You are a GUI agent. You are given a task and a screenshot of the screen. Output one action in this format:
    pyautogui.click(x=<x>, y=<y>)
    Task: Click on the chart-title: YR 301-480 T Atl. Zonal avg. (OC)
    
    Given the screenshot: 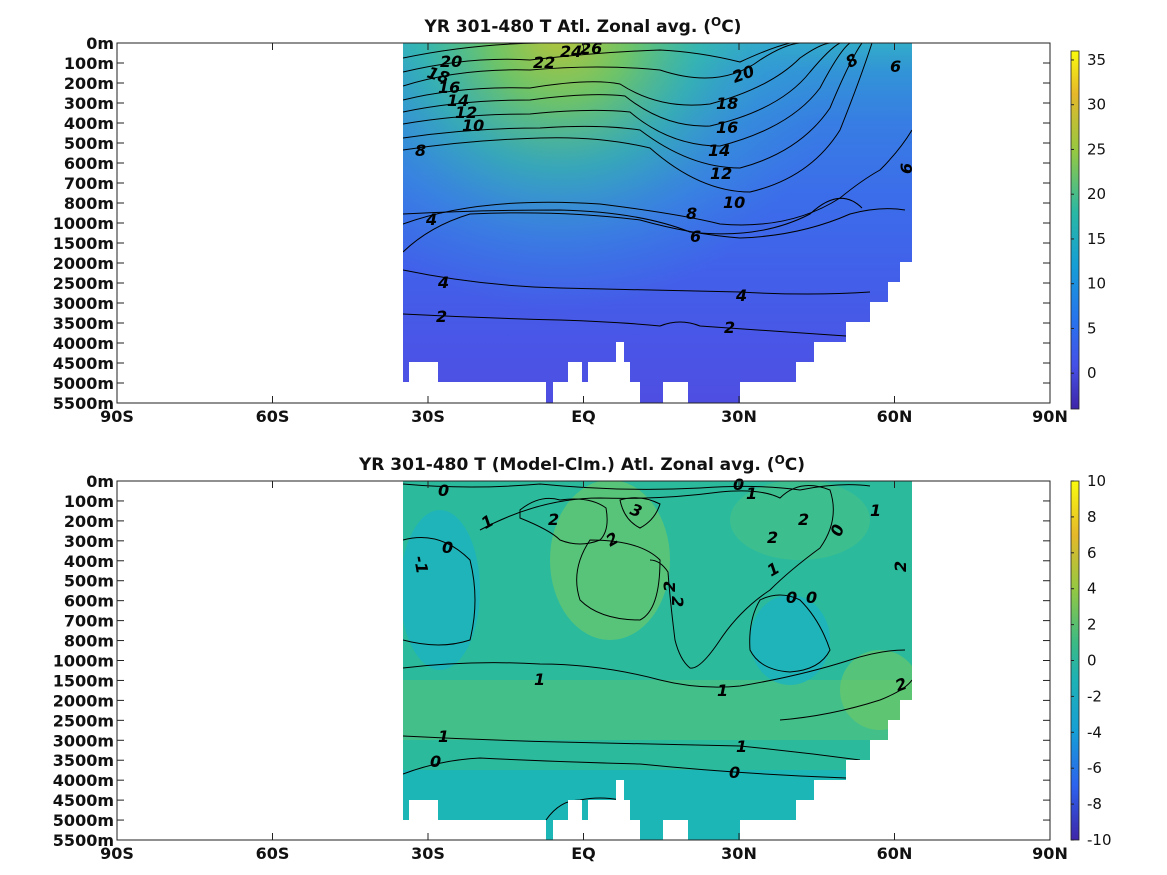 What is the action you would take?
    pyautogui.click(x=583, y=26)
    